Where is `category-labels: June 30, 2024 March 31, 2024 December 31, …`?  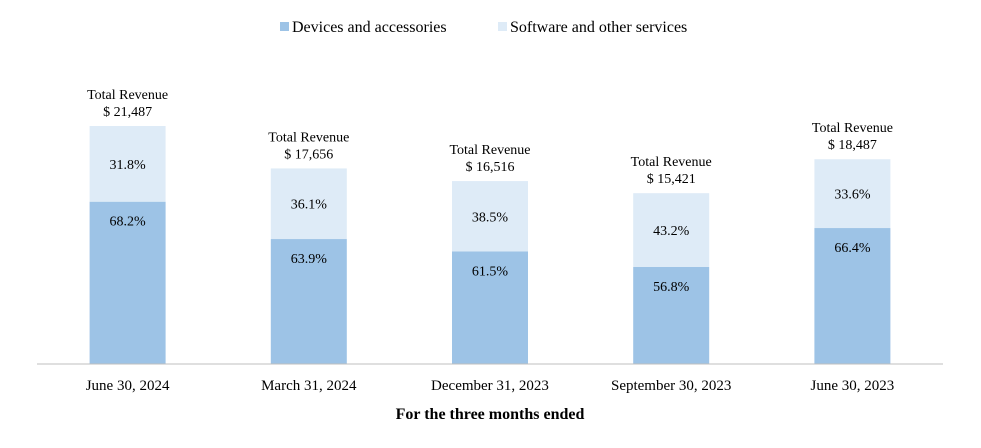
category-labels: June 30, 2024 March 31, 2024 December 31, … is located at coordinates (490, 386).